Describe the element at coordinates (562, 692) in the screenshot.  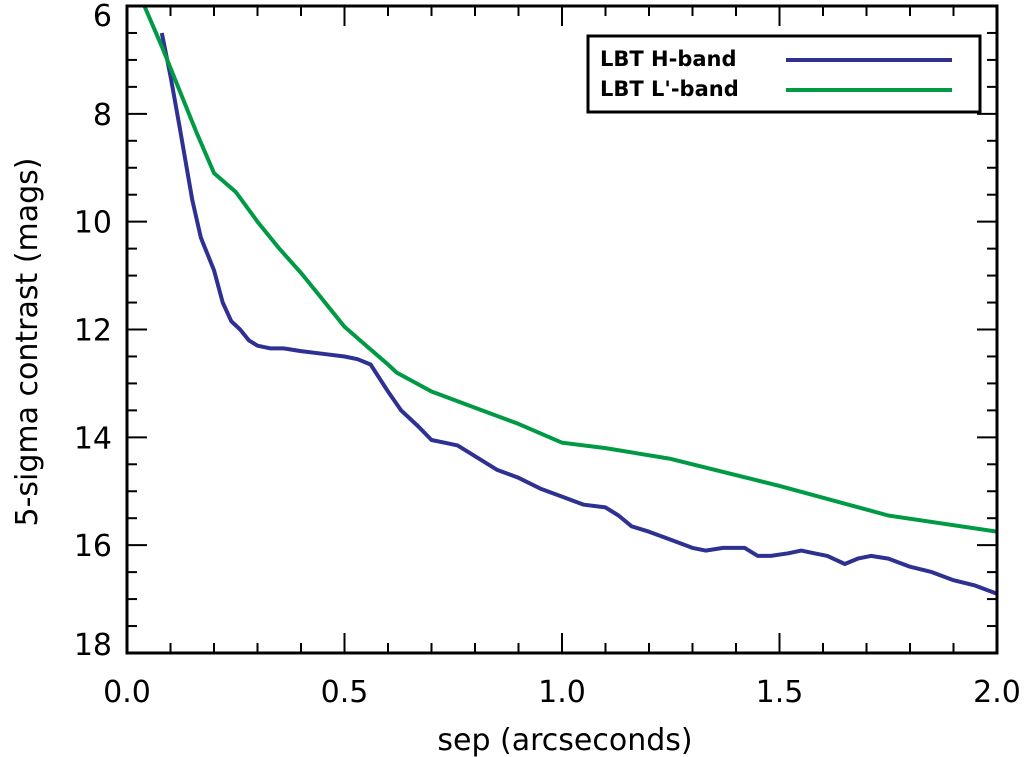
I see `x-tick-label: 1.0` at that location.